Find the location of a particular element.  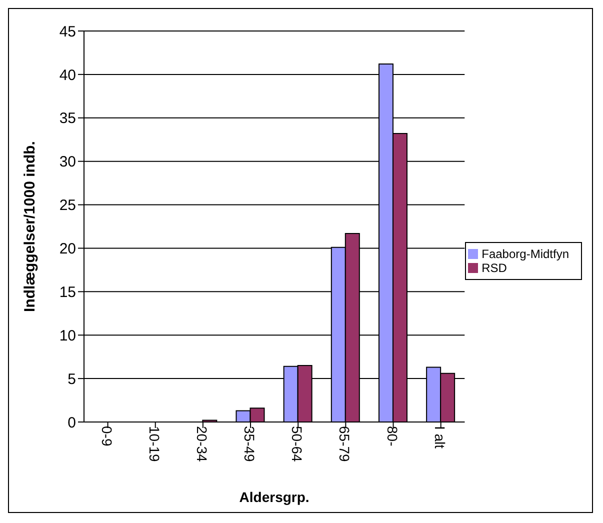

x-tick-label: 80- is located at coordinates (392, 436).